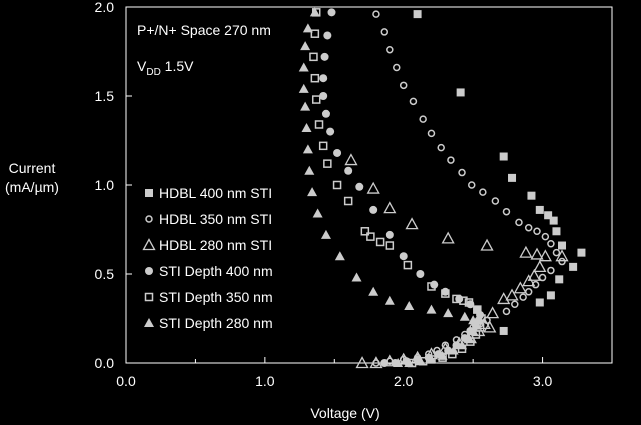 This screenshot has width=641, height=425. I want to click on legend-label: HDBL 400 nm STI, so click(215, 193).